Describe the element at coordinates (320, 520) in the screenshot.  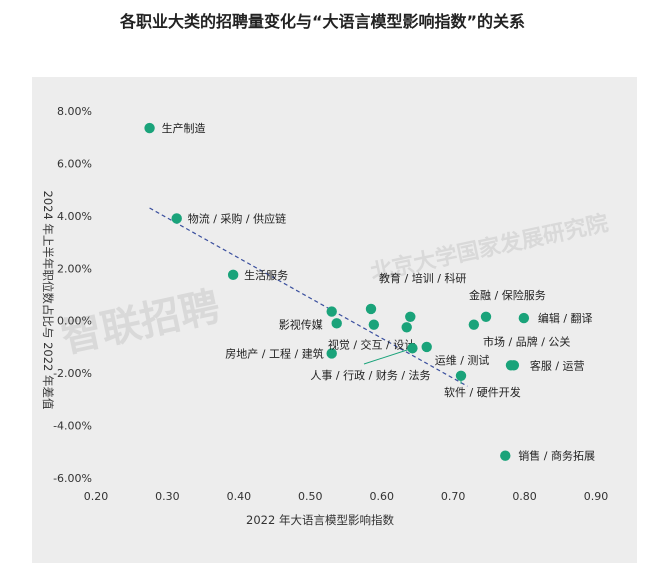
I see `x-axis-label: 2022 年大语言模型影响指数` at that location.